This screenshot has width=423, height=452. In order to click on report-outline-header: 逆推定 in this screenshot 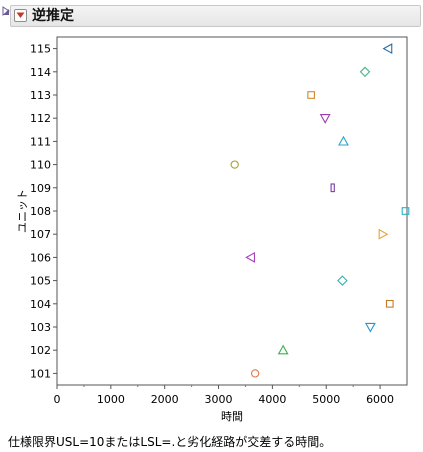, I will do `click(211, 16)`.